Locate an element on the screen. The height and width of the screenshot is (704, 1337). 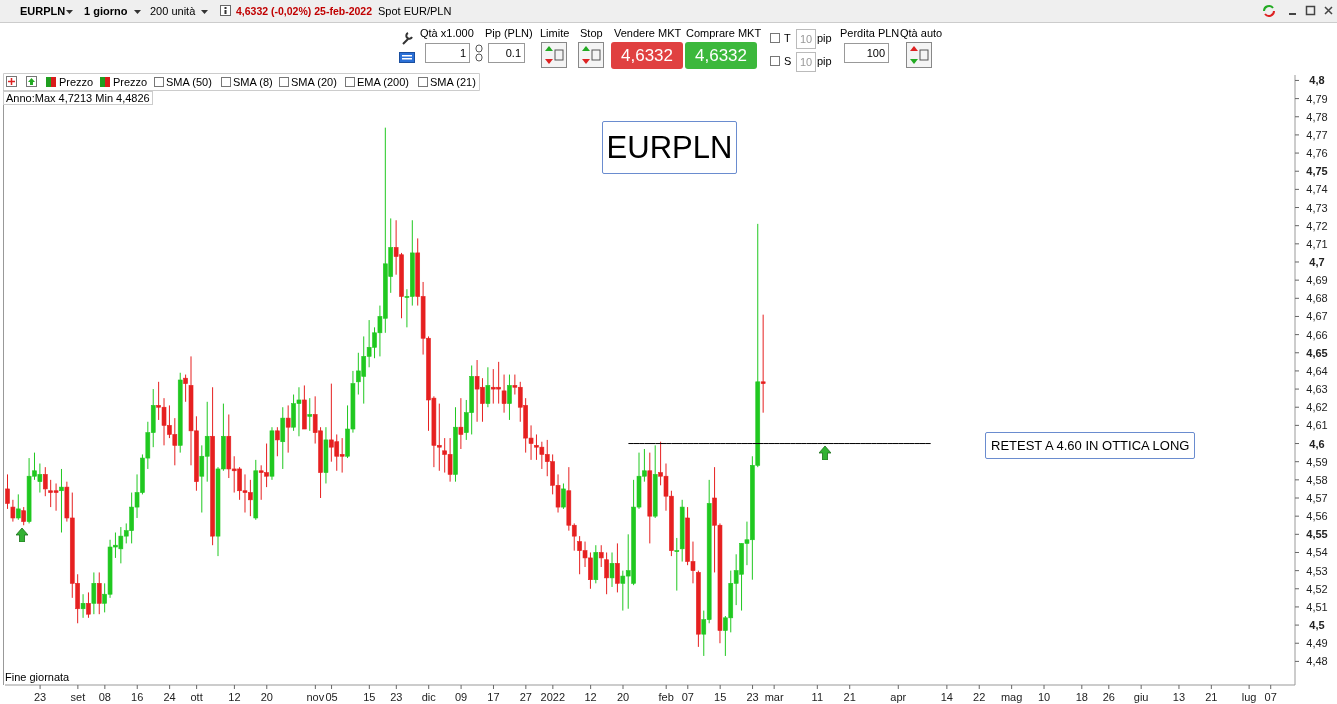
y-tick-label: 4,8 is located at coordinates (1317, 80).